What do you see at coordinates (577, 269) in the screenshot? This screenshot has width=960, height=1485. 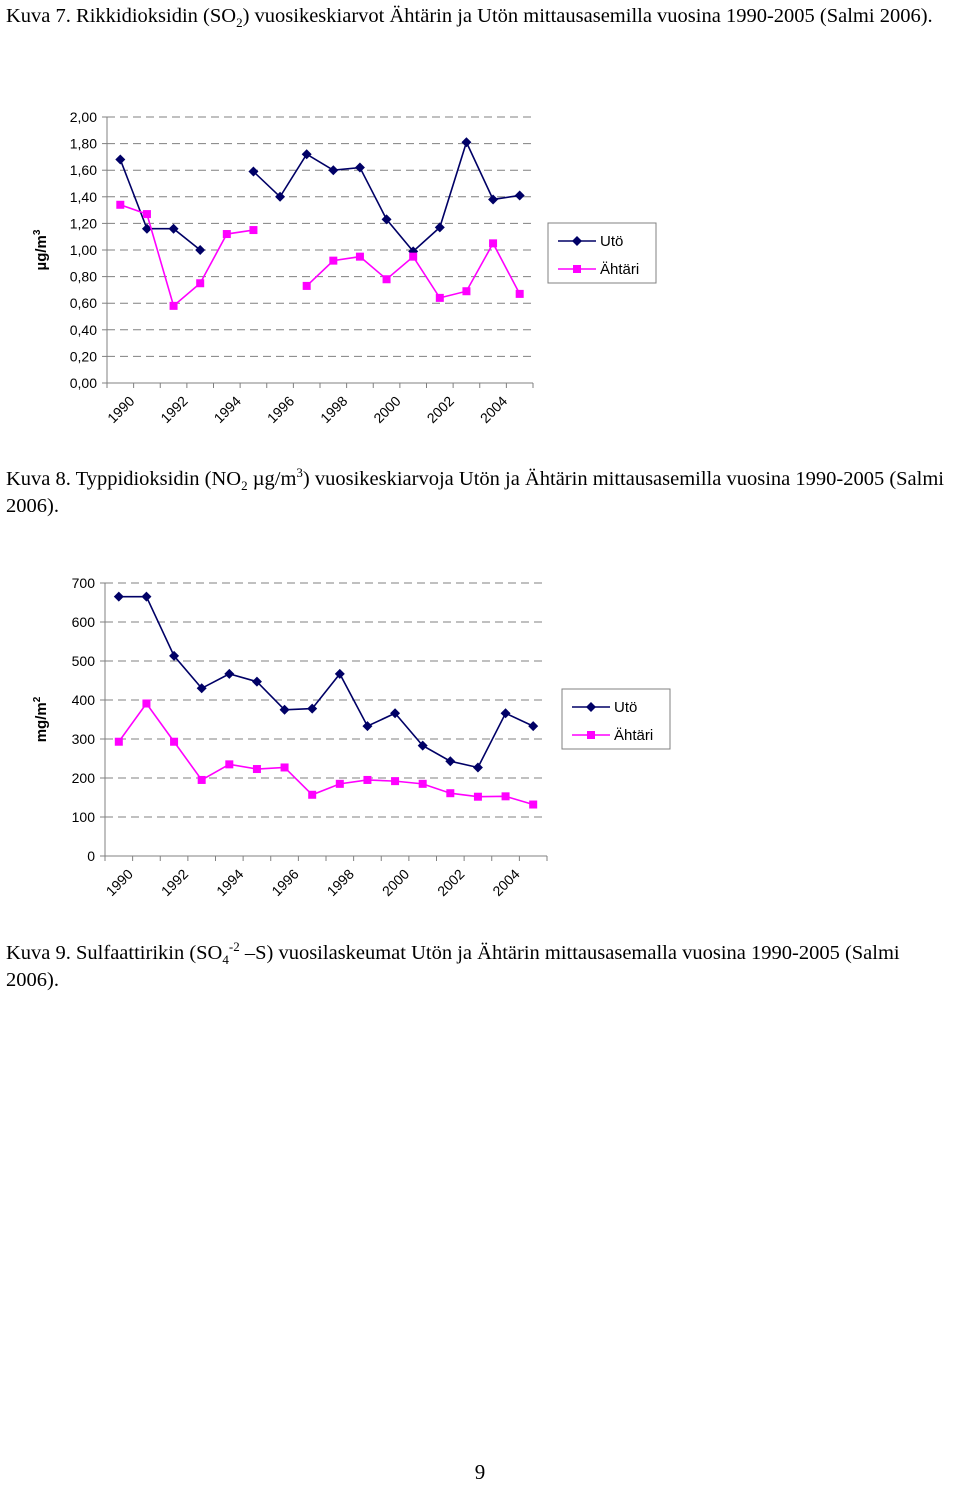 I see `so2-legend-marker-ahtari` at bounding box center [577, 269].